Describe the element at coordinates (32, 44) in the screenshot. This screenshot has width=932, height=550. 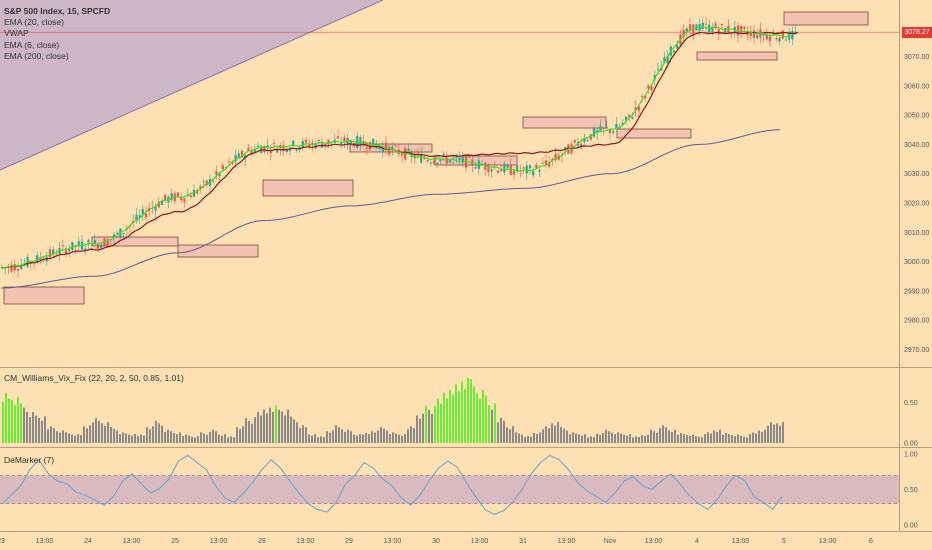
I see `legend-ema6: EMA (6, close)` at that location.